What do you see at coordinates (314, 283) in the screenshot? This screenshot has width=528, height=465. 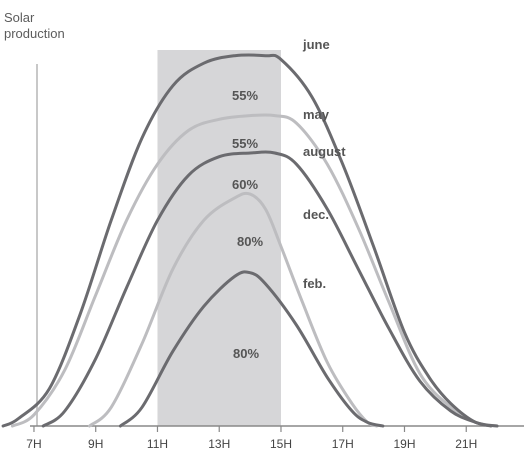 I see `series-name-label: feb.` at bounding box center [314, 283].